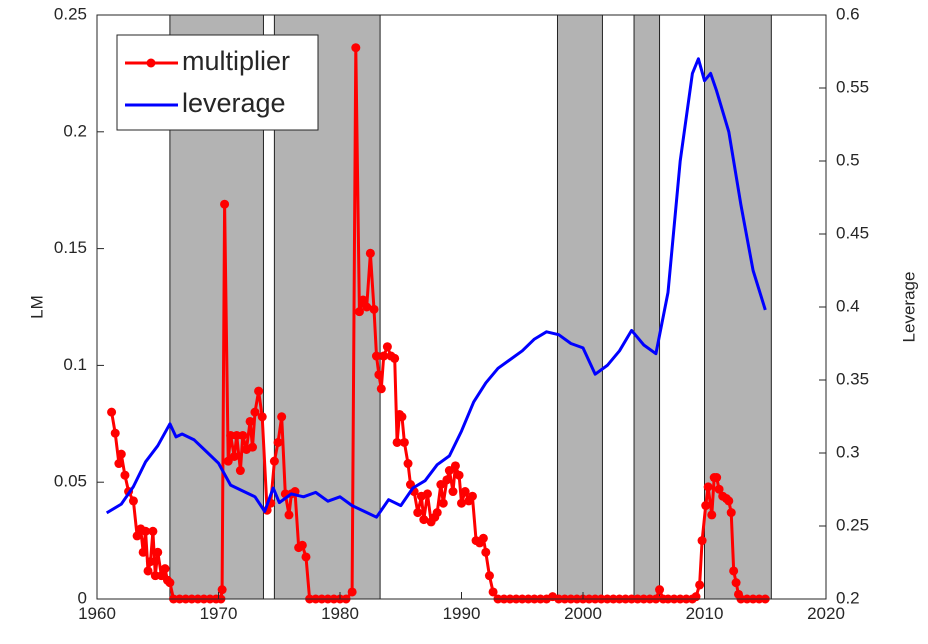 The height and width of the screenshot is (644, 928). Describe the element at coordinates (848, 159) in the screenshot. I see `y2-tick-label: 0.5` at that location.